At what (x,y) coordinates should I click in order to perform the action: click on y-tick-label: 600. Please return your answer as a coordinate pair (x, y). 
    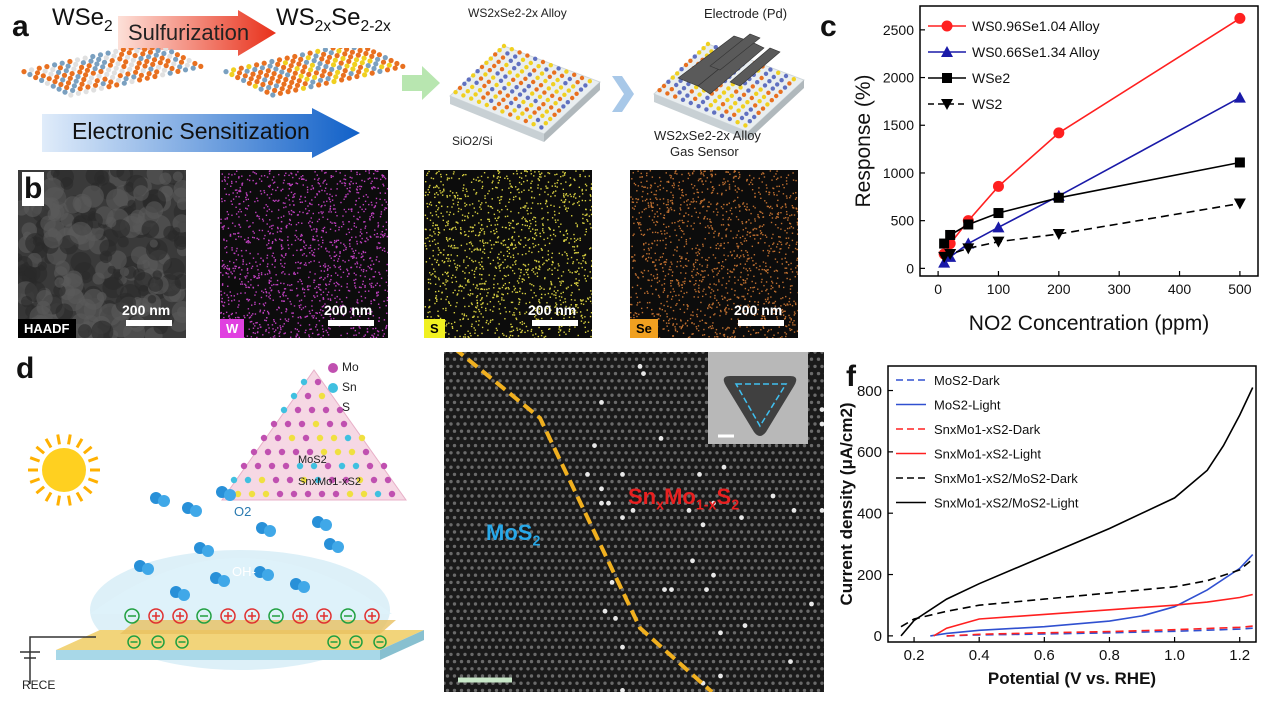
    Looking at the image, I should click on (869, 452).